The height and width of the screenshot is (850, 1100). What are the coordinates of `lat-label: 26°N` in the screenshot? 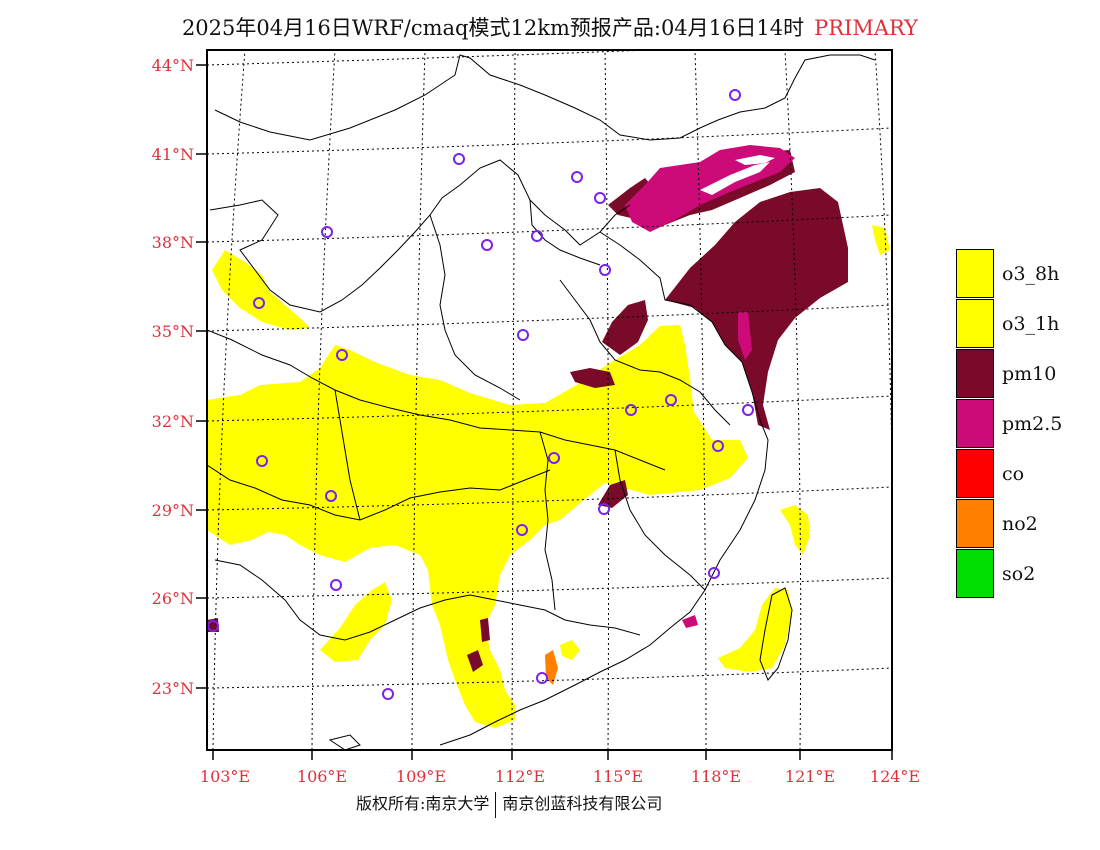 It's located at (172, 598).